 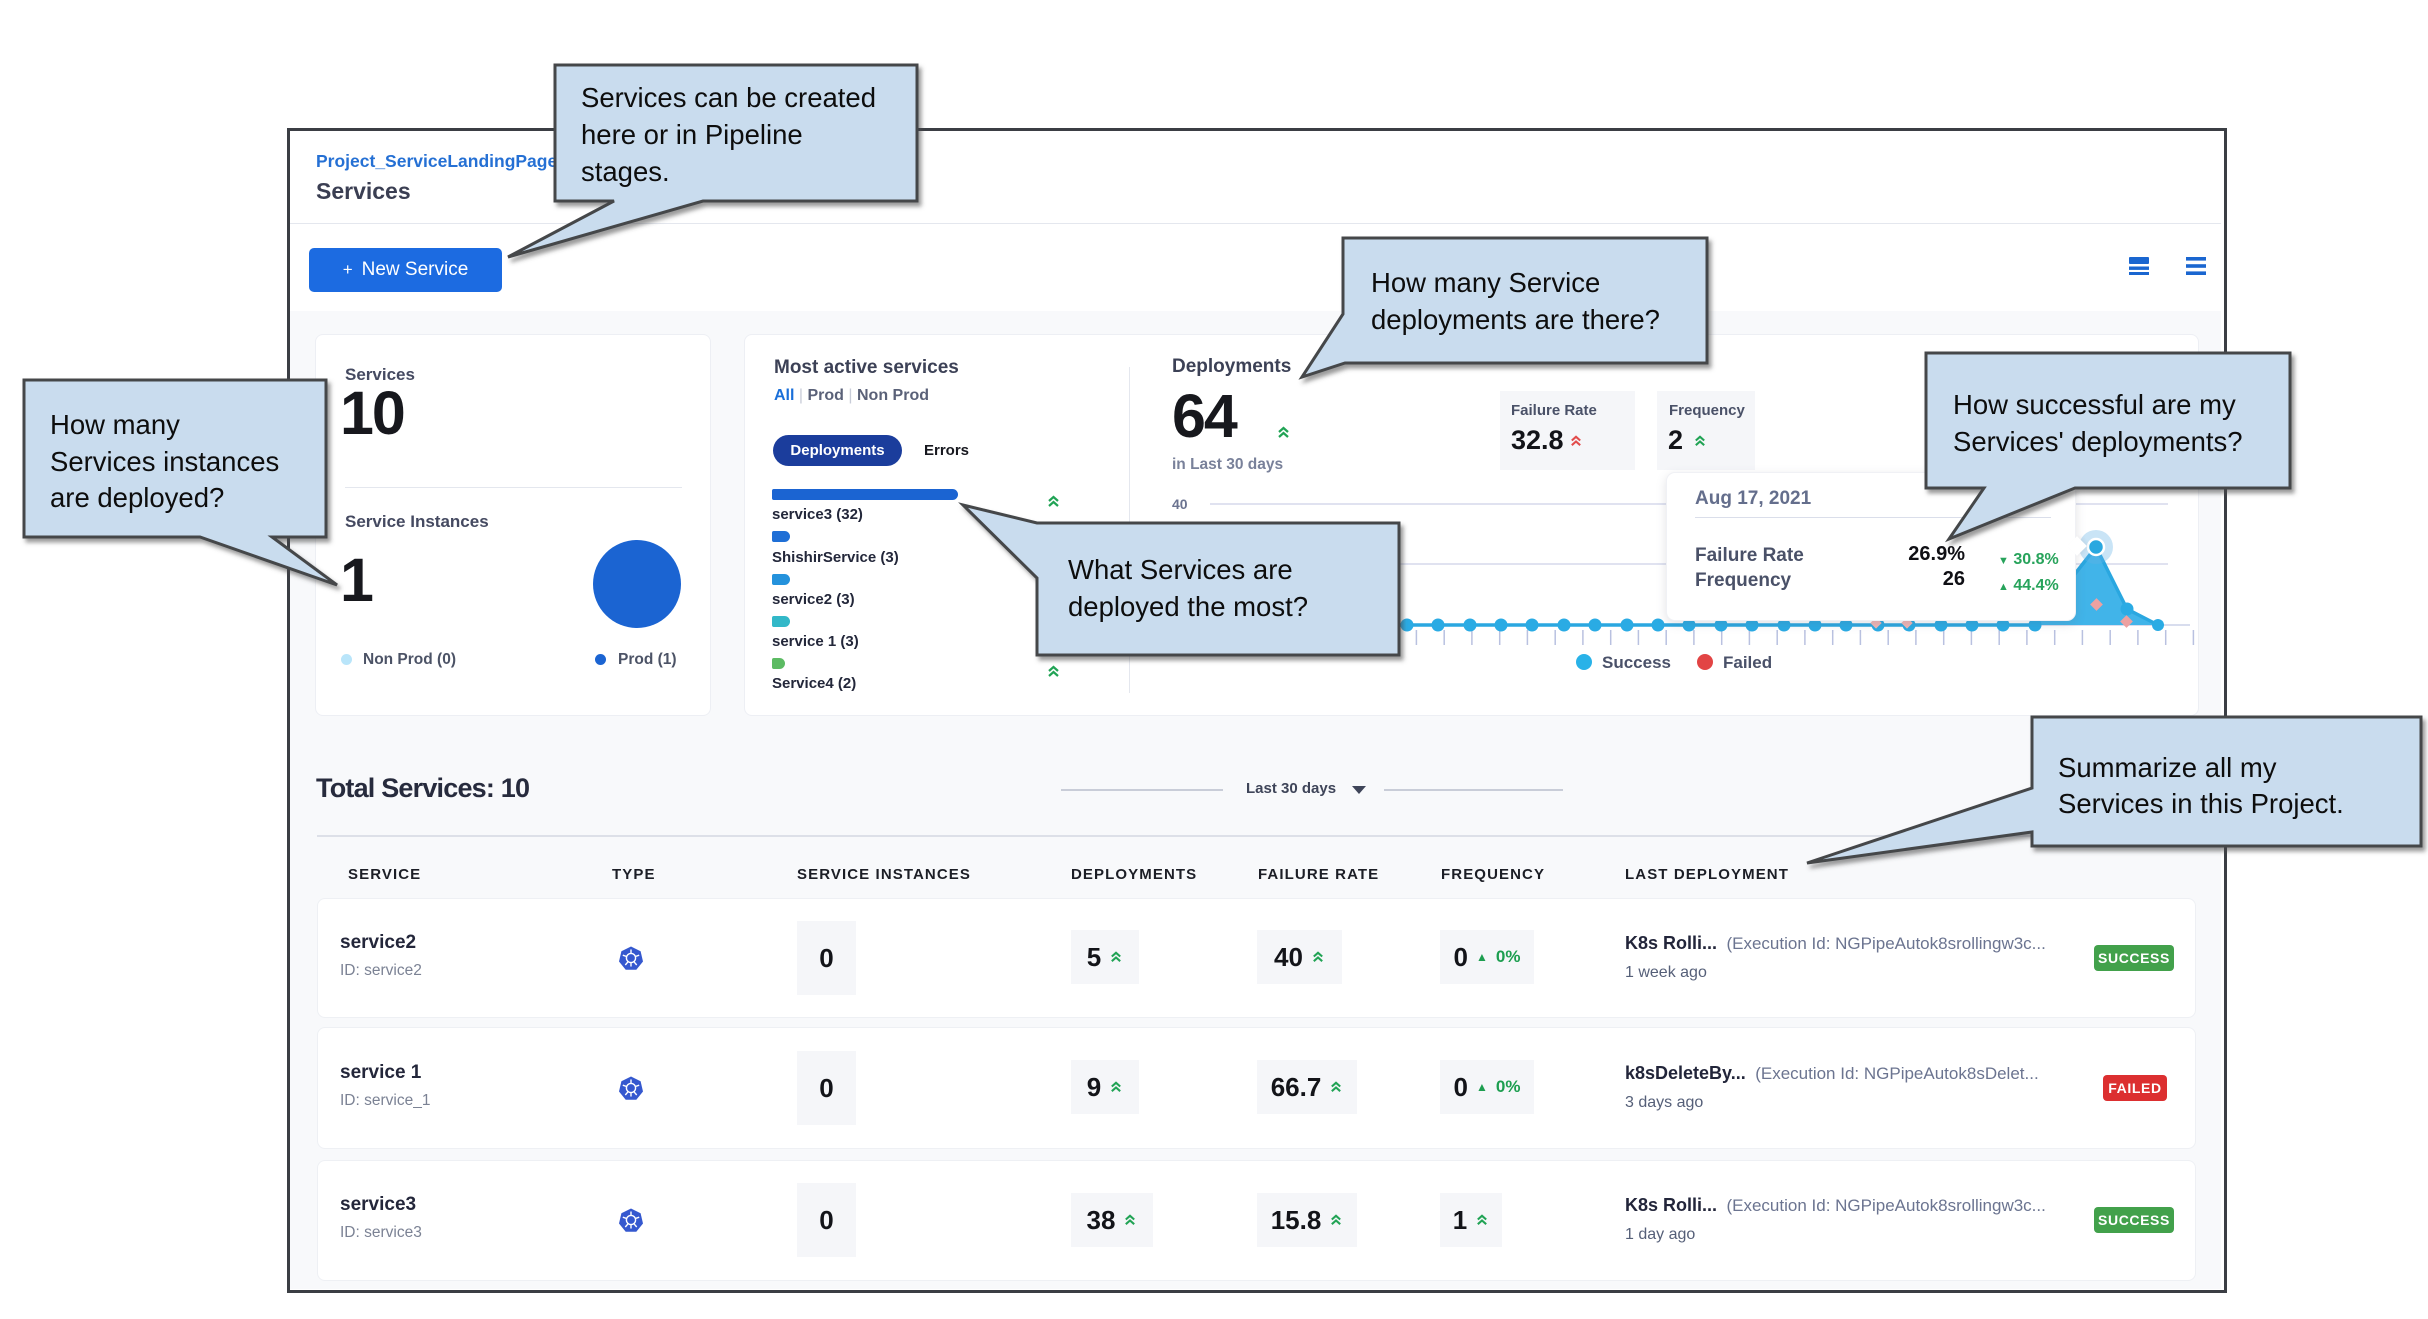 I want to click on svg-text: Services can be created, so click(x=728, y=97).